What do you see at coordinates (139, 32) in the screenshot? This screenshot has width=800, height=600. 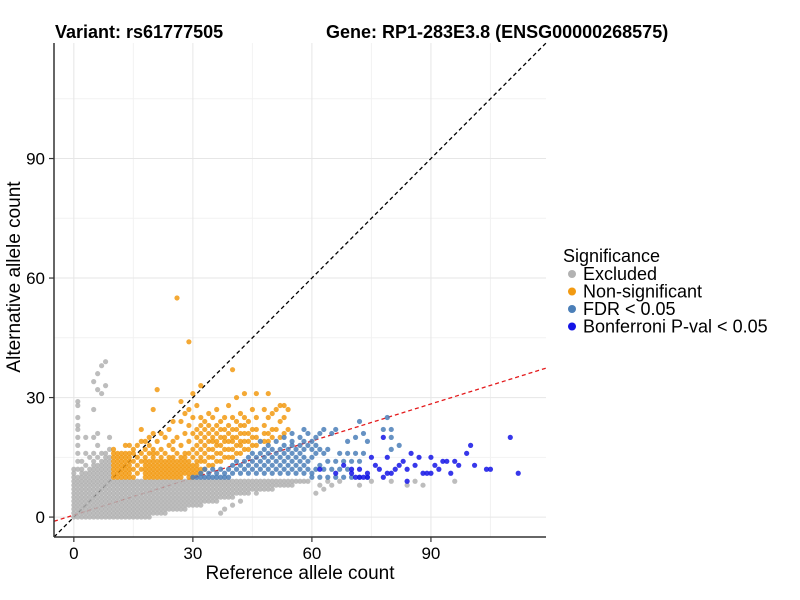 I see `chart-title-variant: Variant: rs61777505` at bounding box center [139, 32].